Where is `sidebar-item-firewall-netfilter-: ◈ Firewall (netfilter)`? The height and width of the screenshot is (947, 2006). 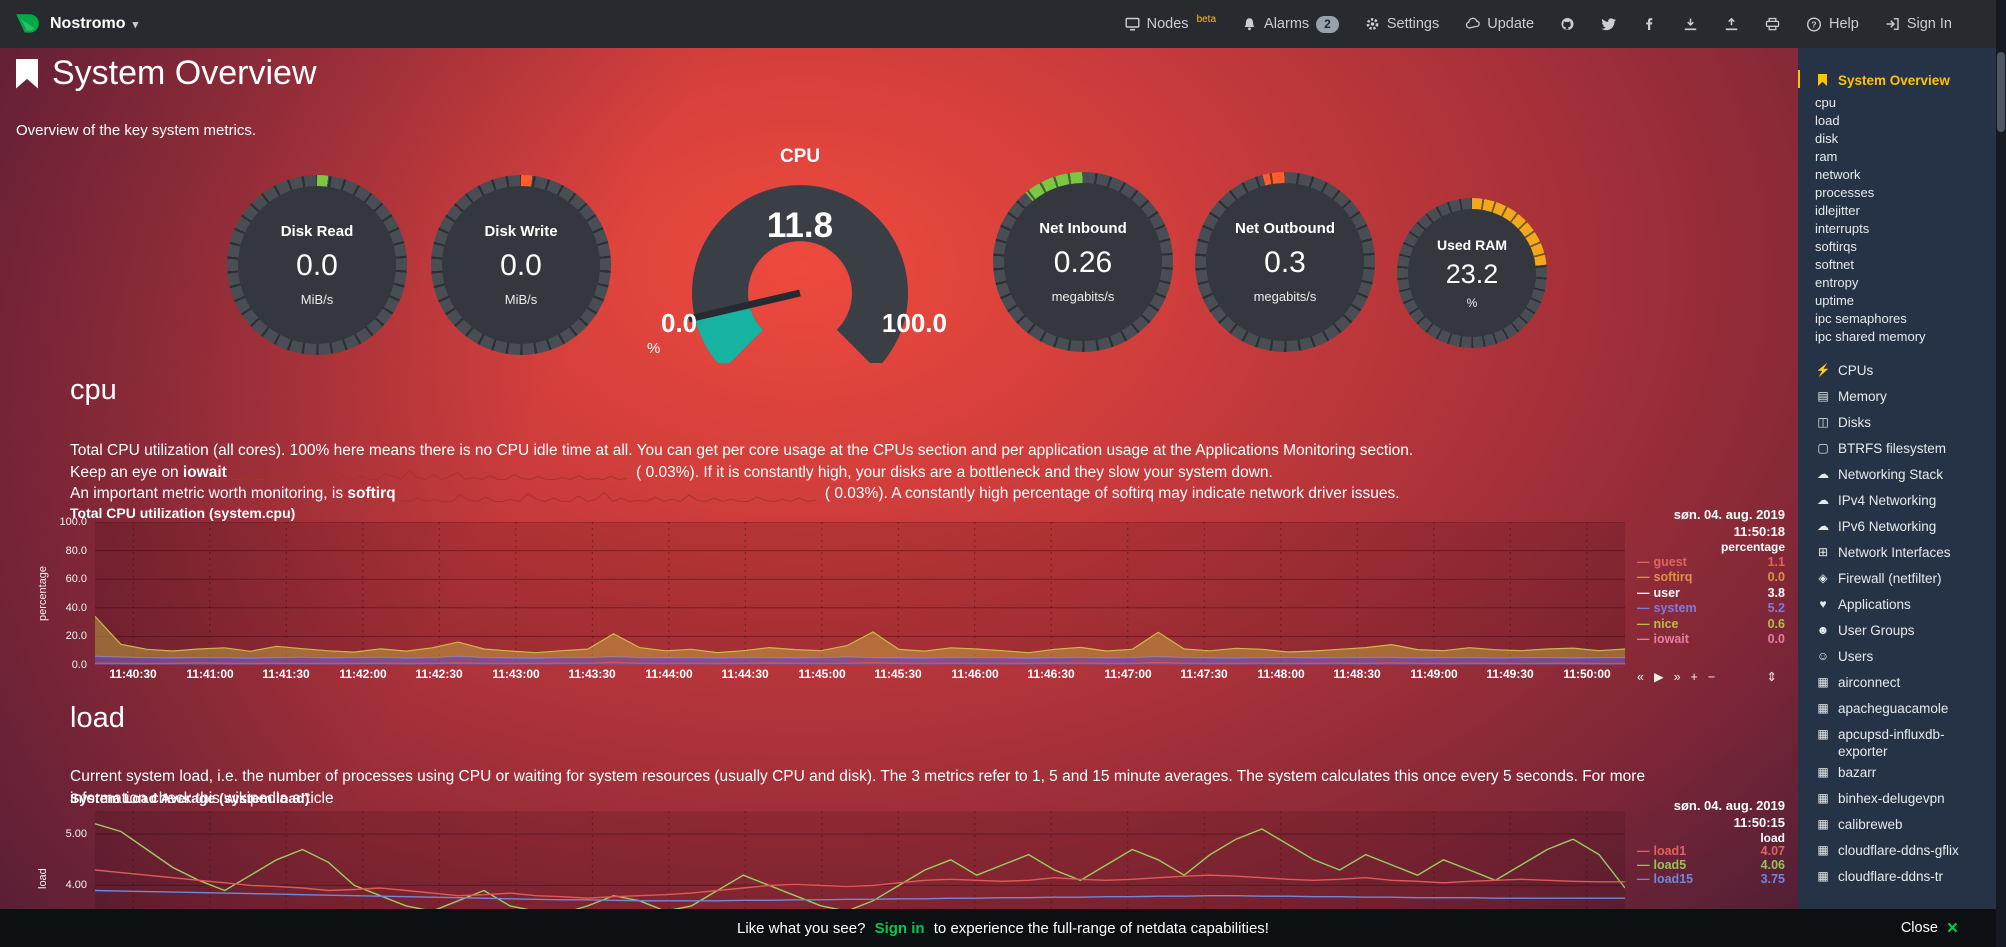 sidebar-item-firewall-netfilter-: ◈ Firewall (netfilter) is located at coordinates (1897, 579).